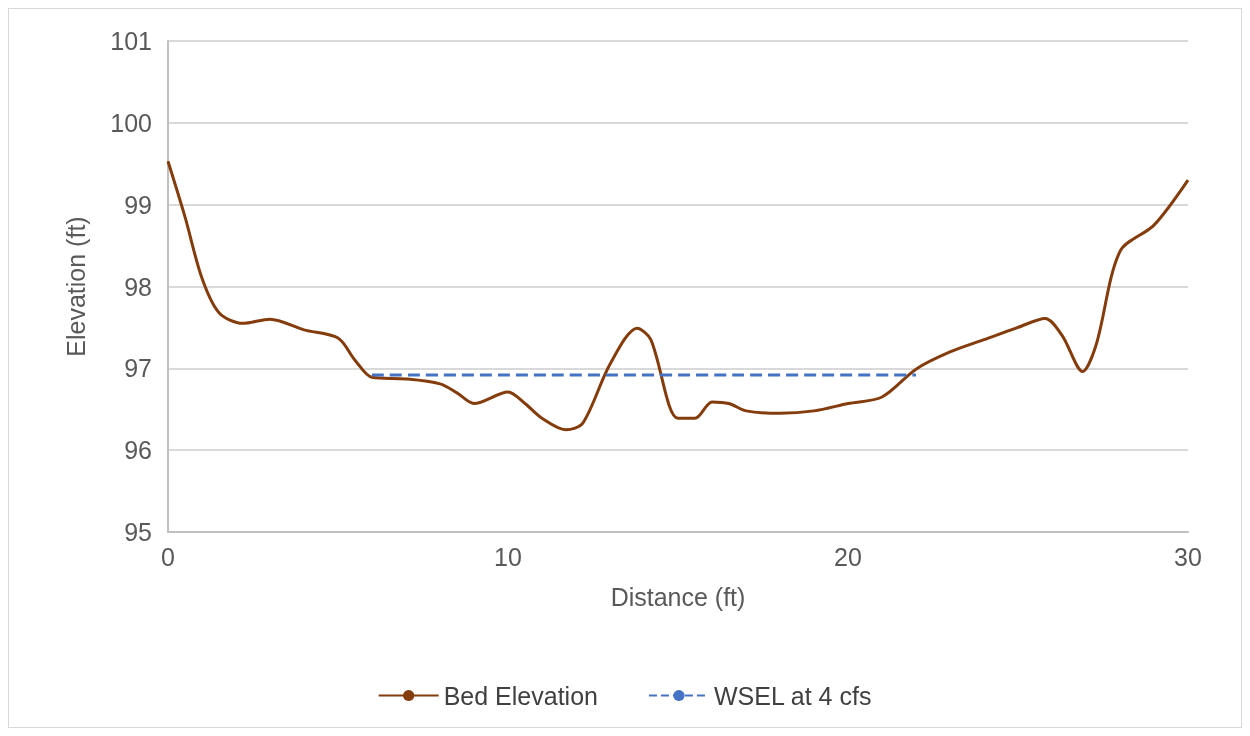 The width and height of the screenshot is (1250, 736). I want to click on y-tick-label: 96, so click(138, 450).